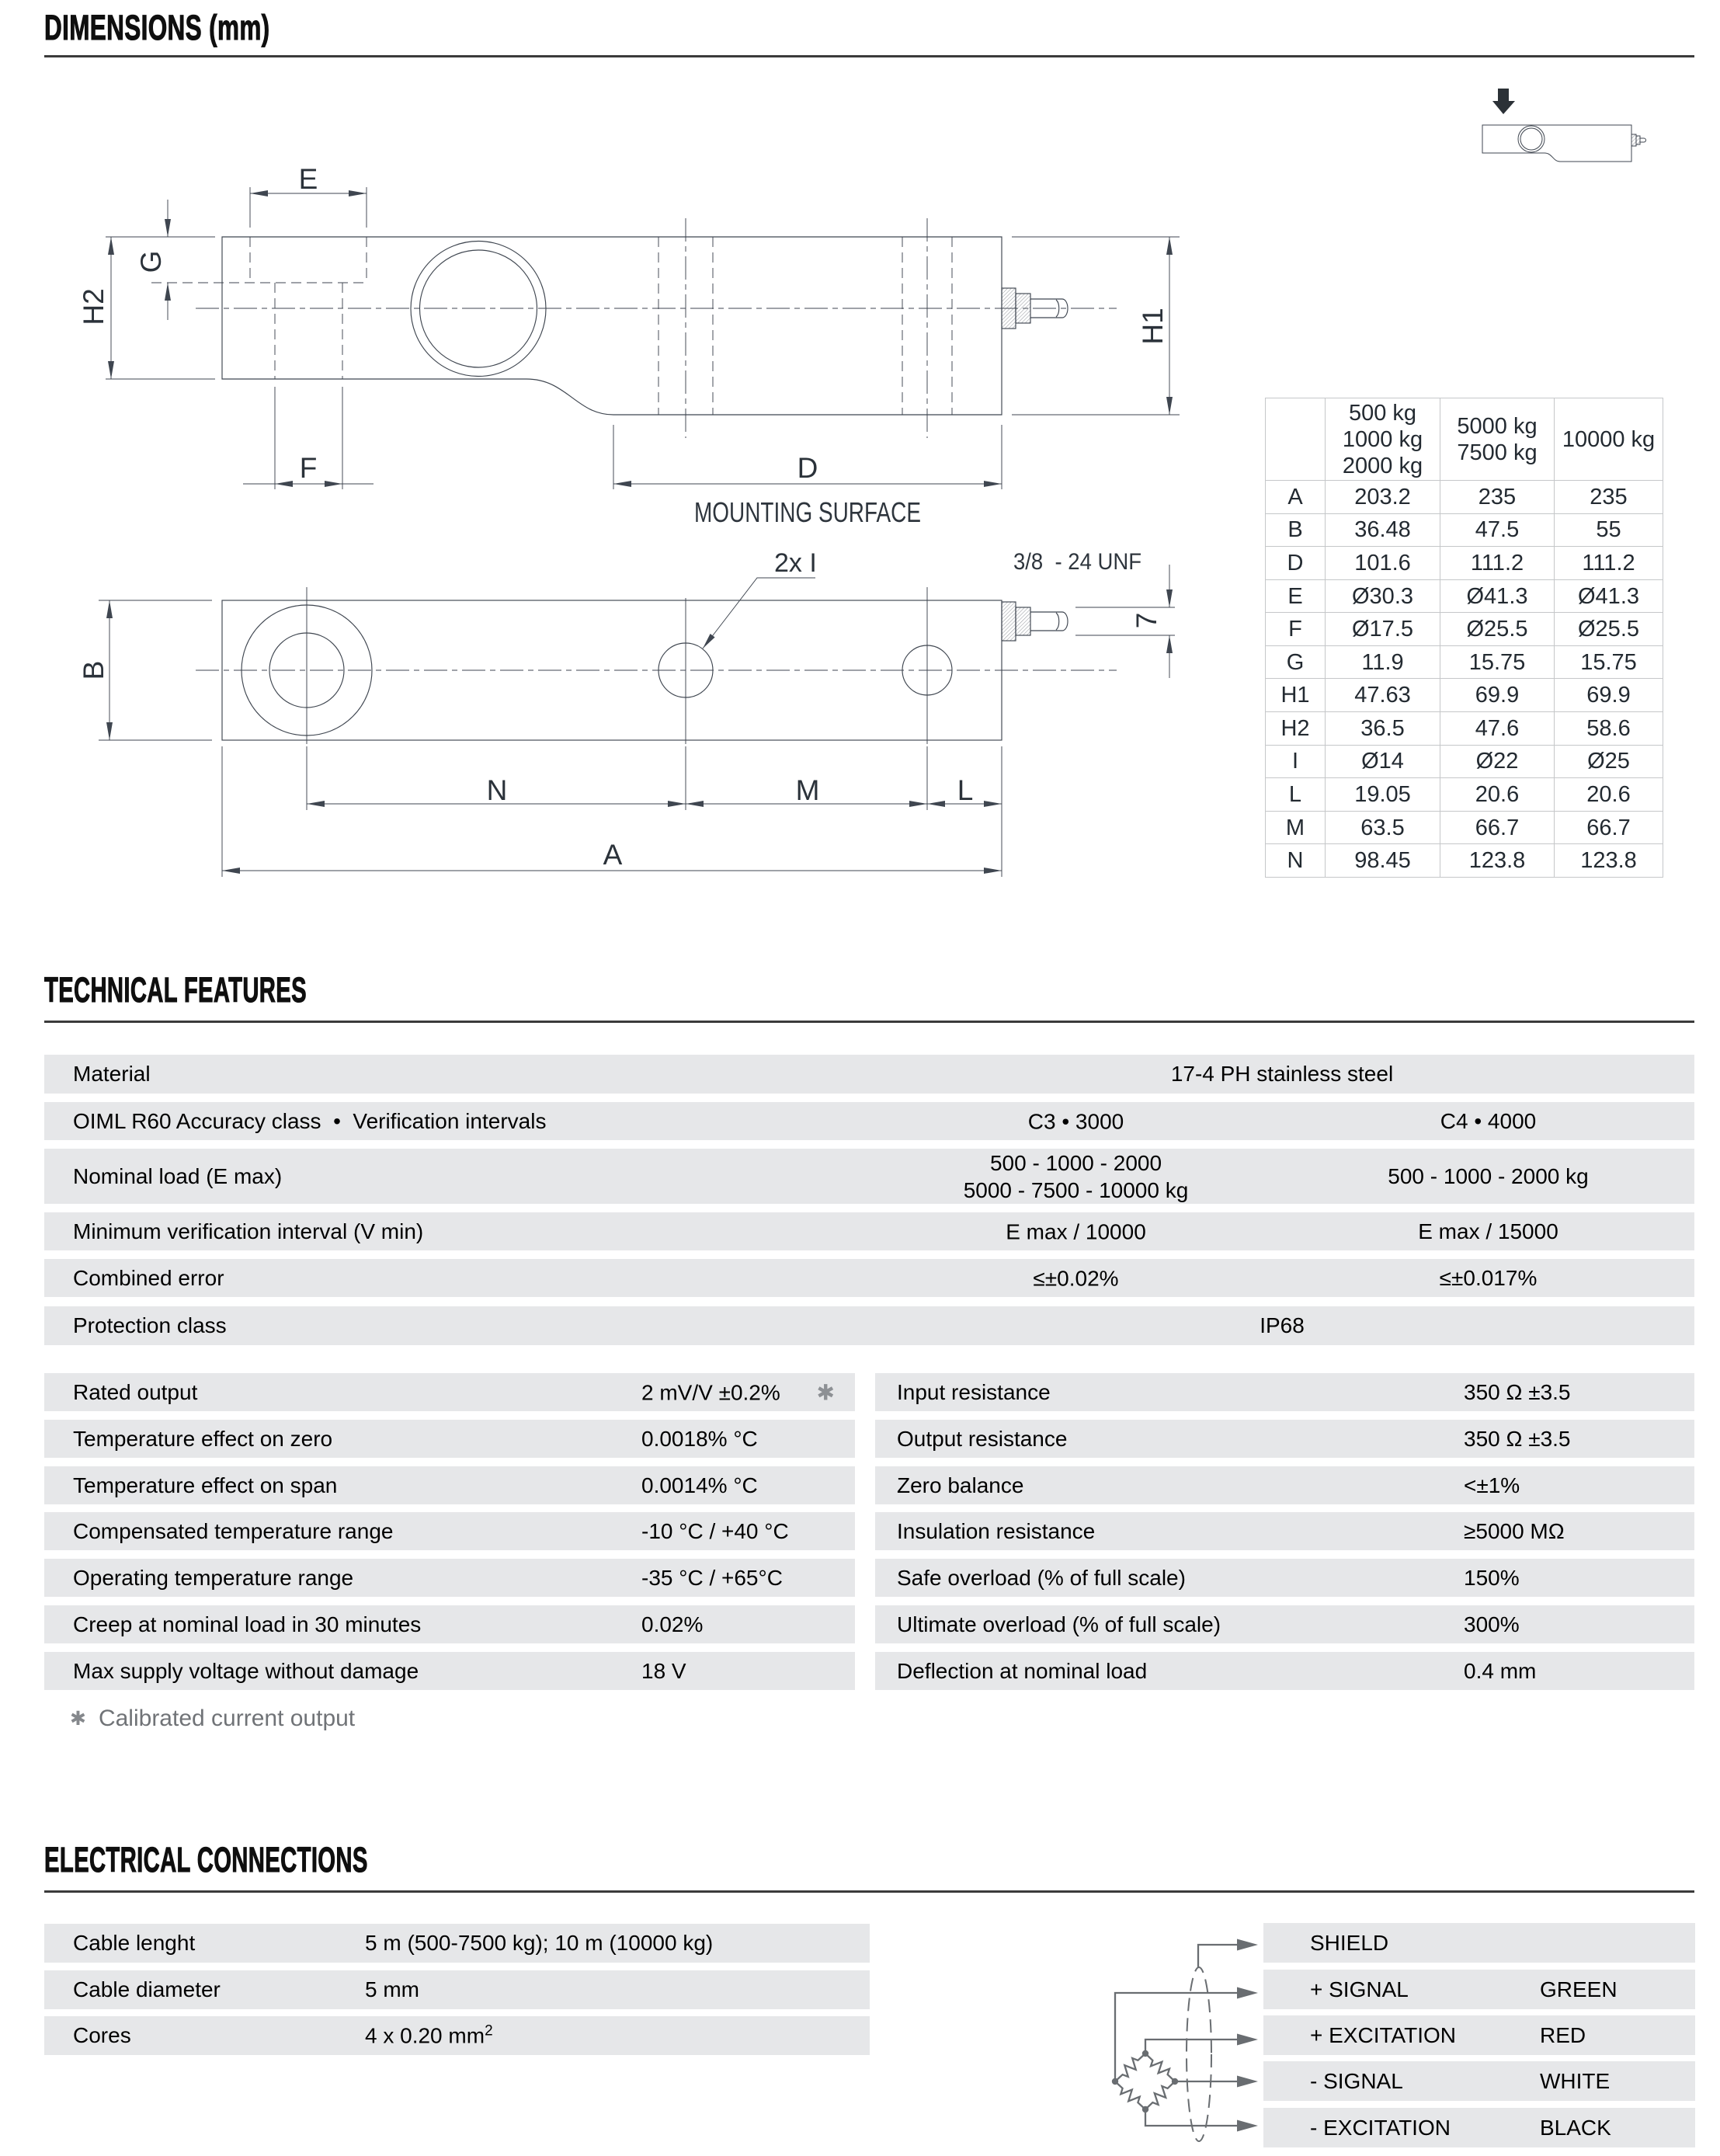 The image size is (1720, 2156). Describe the element at coordinates (497, 790) in the screenshot. I see `svg-text: N` at that location.